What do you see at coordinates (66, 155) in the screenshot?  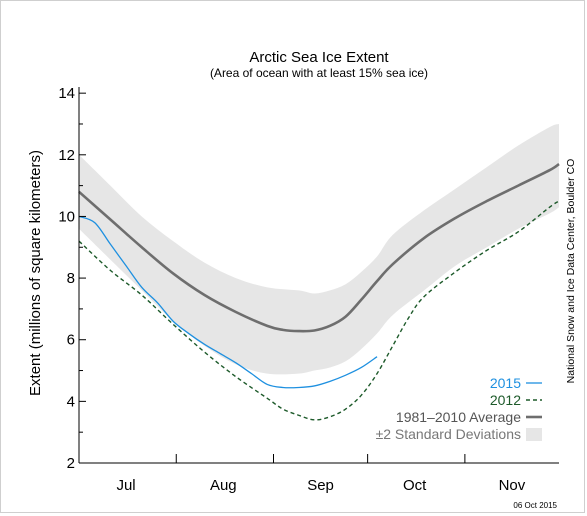 I see `y-tick-label-12: 12` at bounding box center [66, 155].